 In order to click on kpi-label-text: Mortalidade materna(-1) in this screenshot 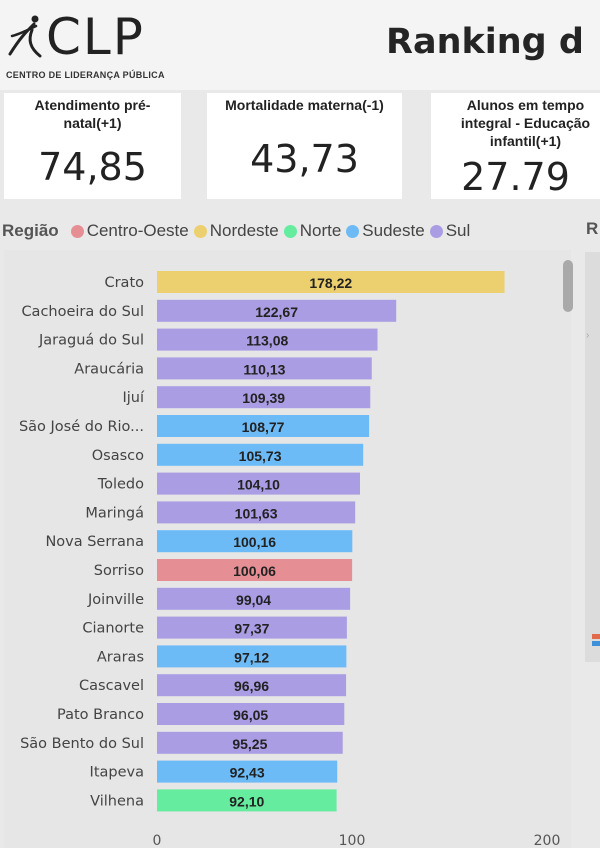, I will do `click(304, 105)`.